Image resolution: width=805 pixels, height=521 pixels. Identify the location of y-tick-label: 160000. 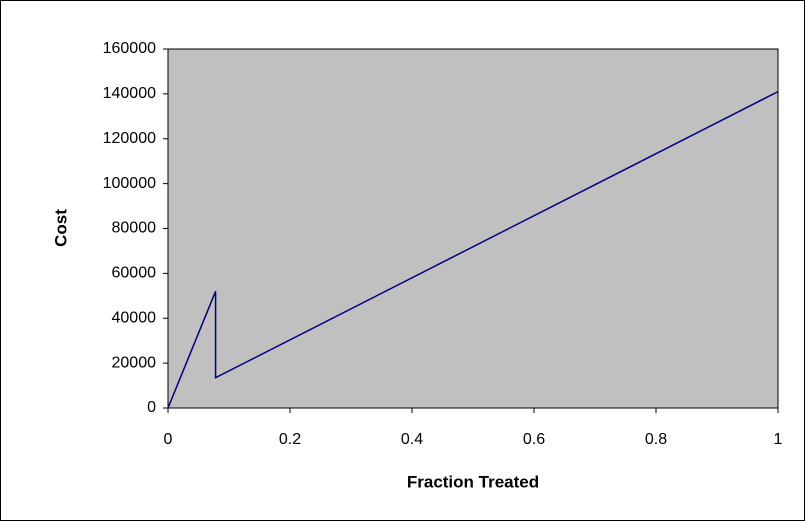
(129, 48).